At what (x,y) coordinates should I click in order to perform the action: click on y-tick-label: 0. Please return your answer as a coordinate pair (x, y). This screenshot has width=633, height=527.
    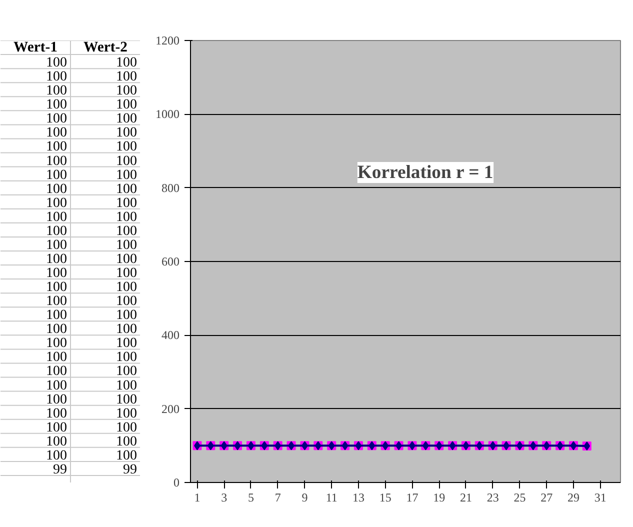
    Looking at the image, I should click on (177, 483).